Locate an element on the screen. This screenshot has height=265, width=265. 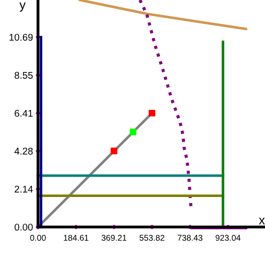
y-tick-label: 8.55 is located at coordinates (23, 75).